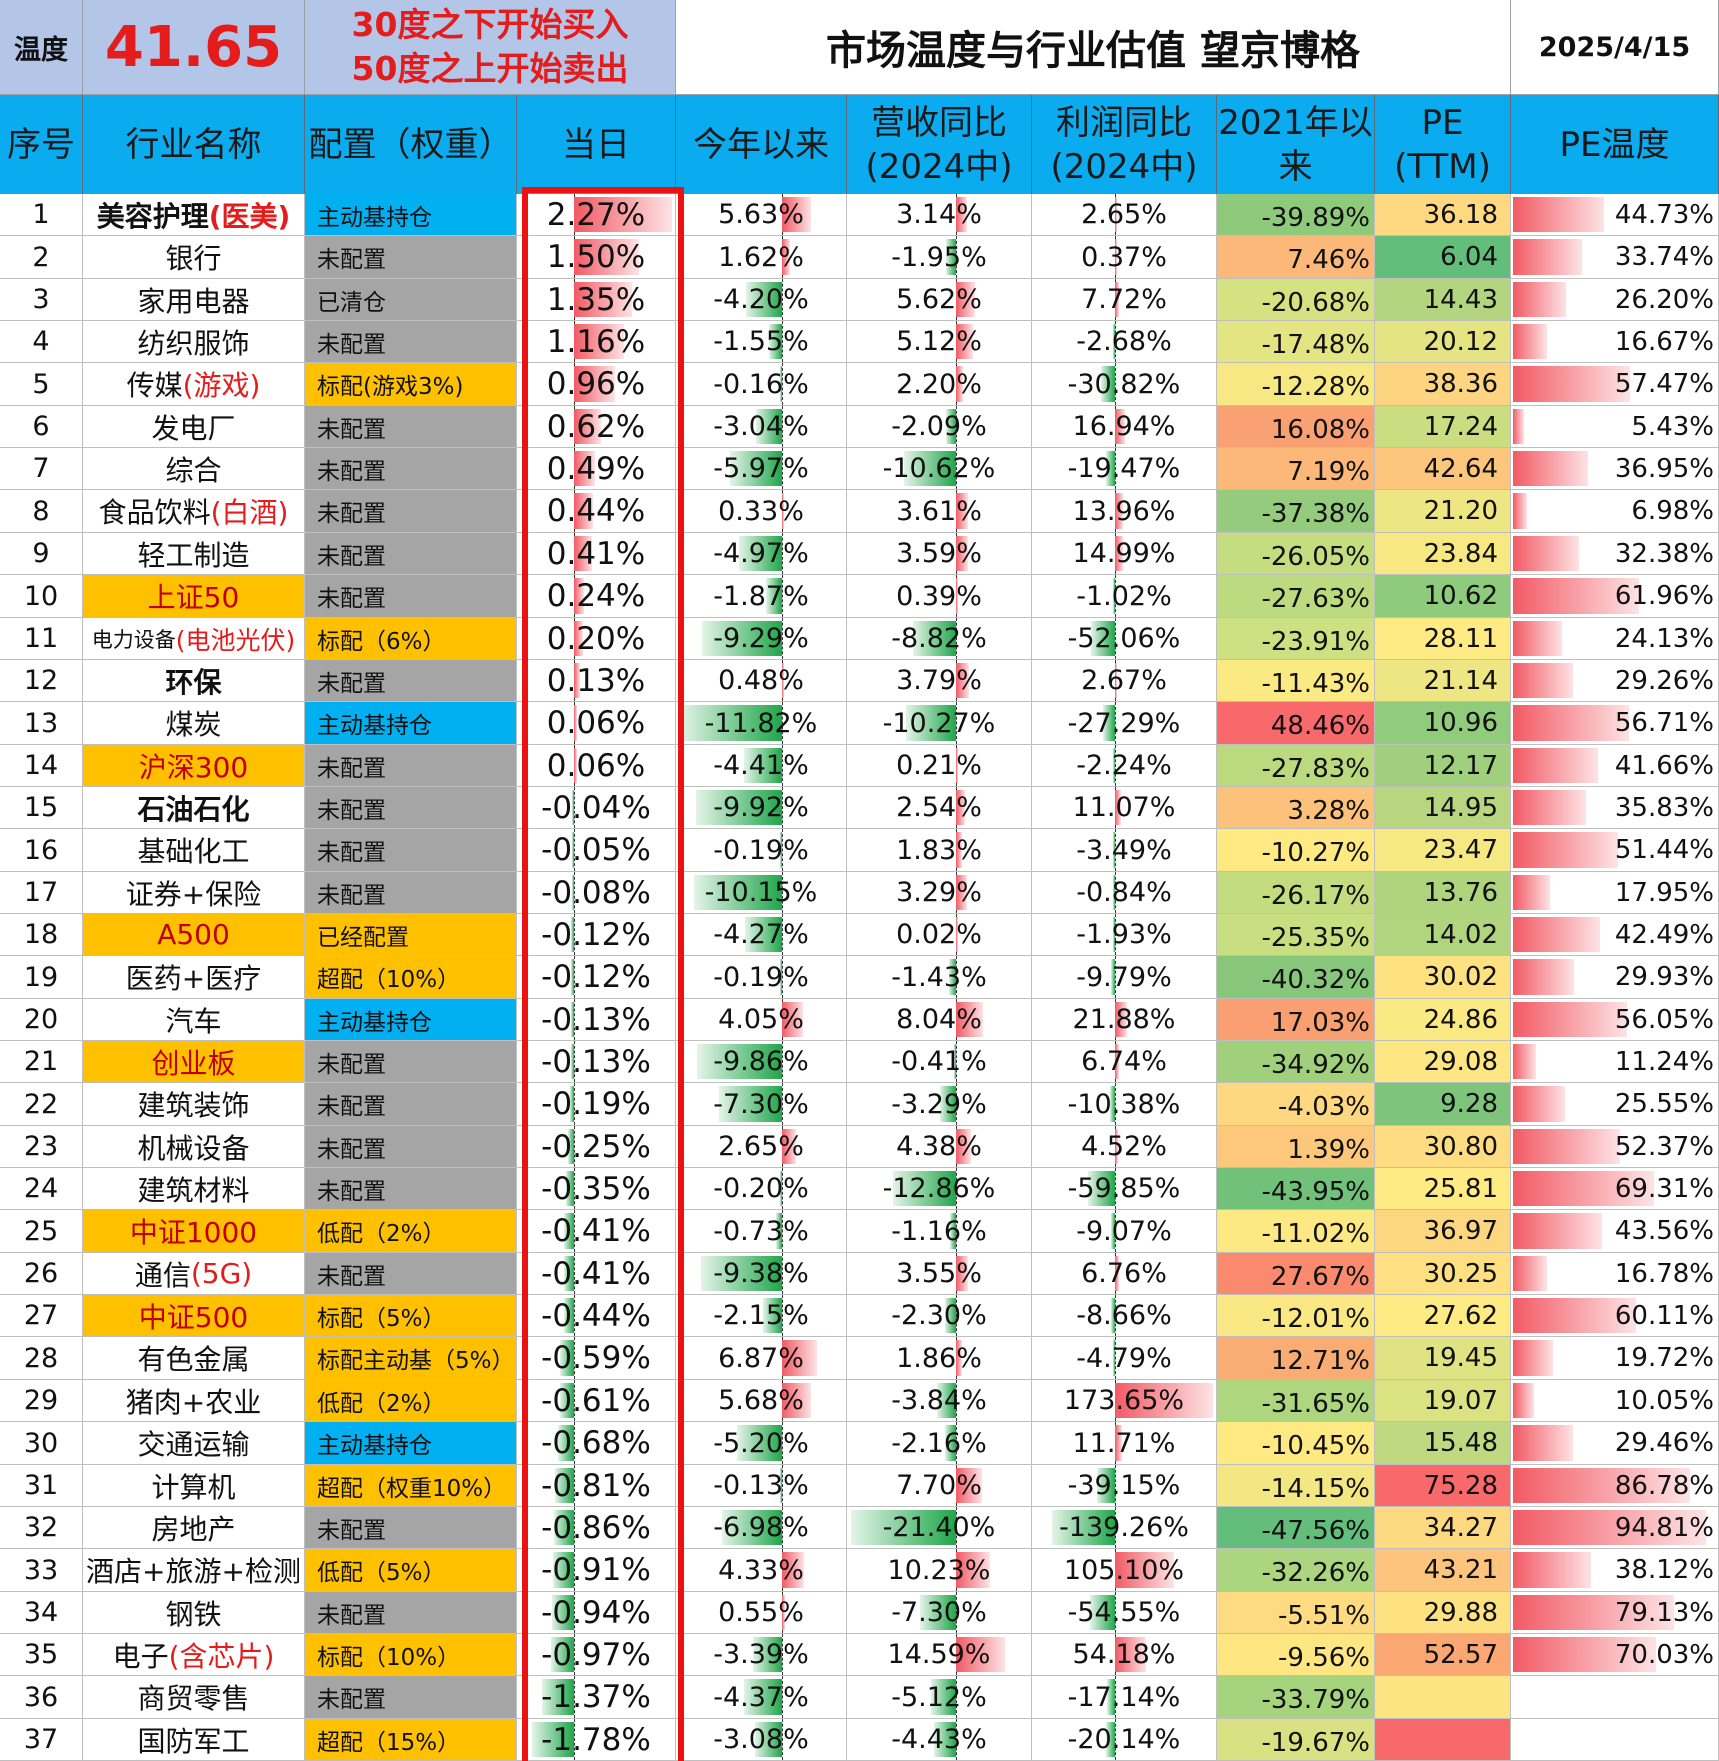 This screenshot has height=1761, width=1719. Describe the element at coordinates (596, 1358) in the screenshot. I see `today-change-cell: -0.59%` at that location.